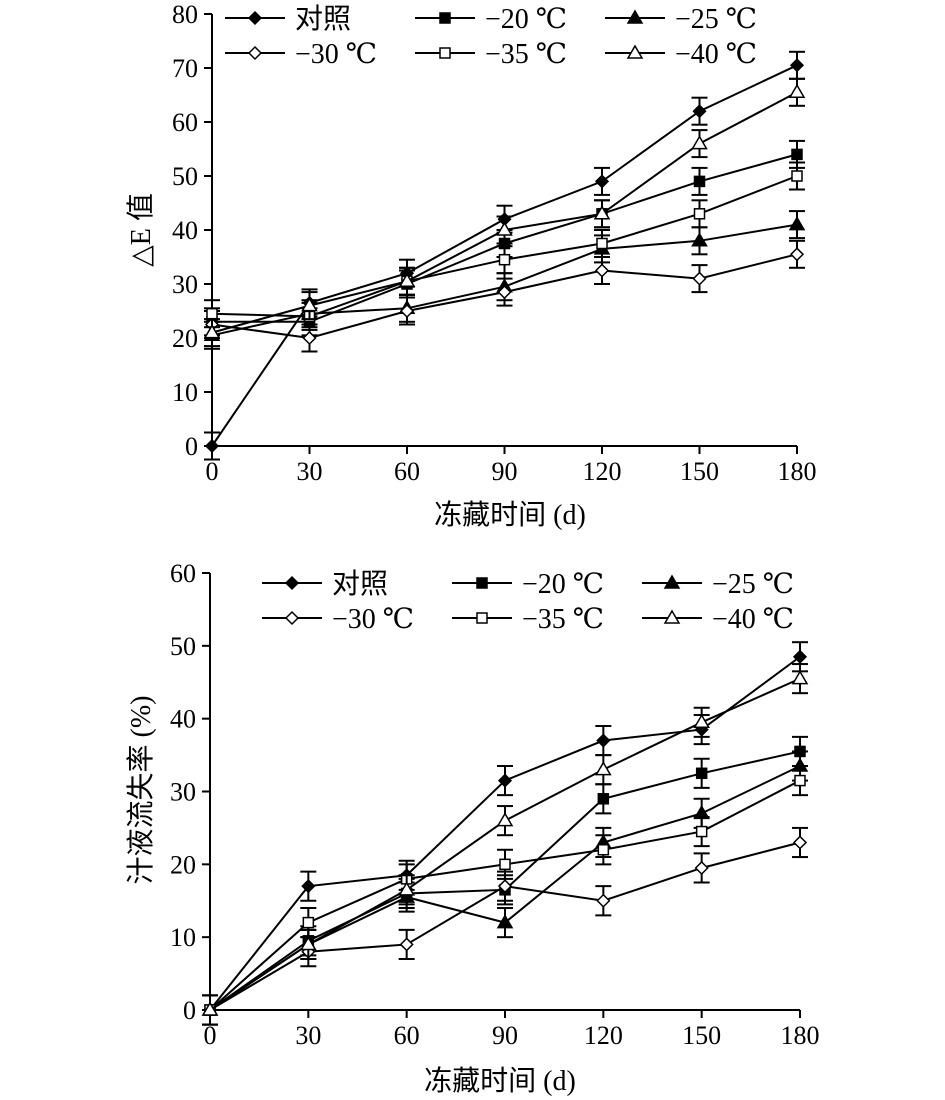 The width and height of the screenshot is (945, 1100). What do you see at coordinates (602, 471) in the screenshot?
I see `x-tick-label: 120` at bounding box center [602, 471].